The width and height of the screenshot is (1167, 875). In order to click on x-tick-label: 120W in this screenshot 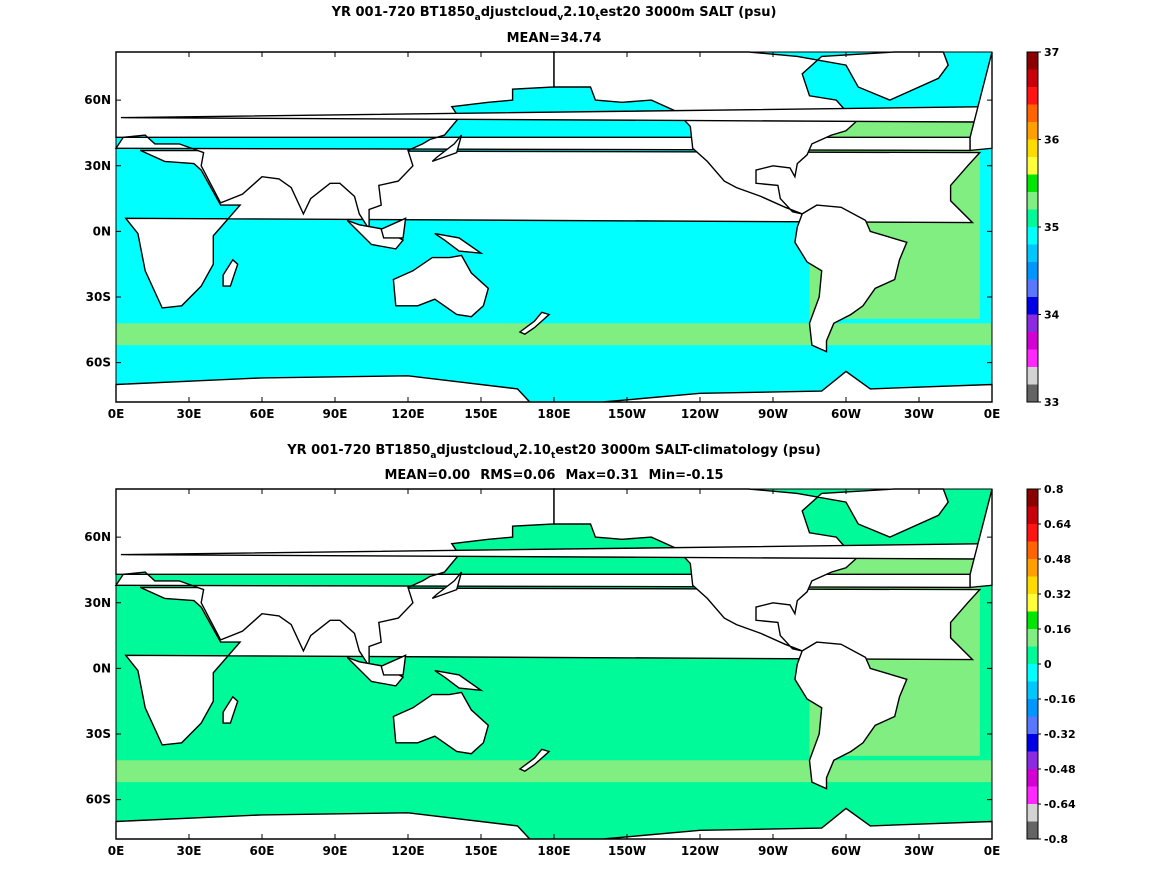, I will do `click(700, 414)`.